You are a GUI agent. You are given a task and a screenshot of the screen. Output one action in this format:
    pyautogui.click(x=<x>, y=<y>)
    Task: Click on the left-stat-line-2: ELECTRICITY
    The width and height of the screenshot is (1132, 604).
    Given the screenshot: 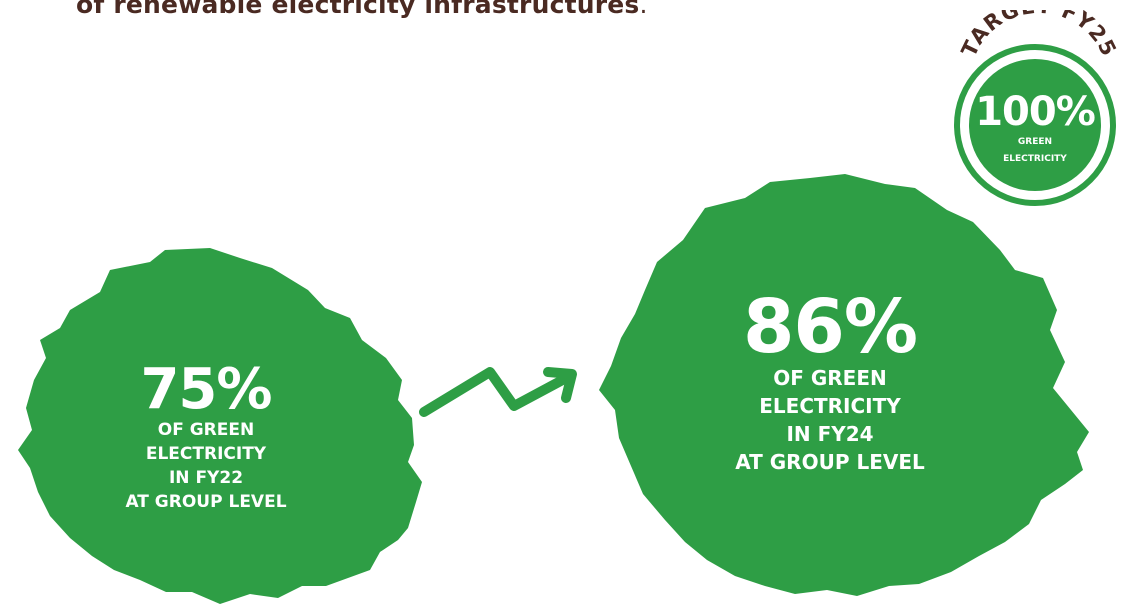 What is the action you would take?
    pyautogui.click(x=206, y=454)
    